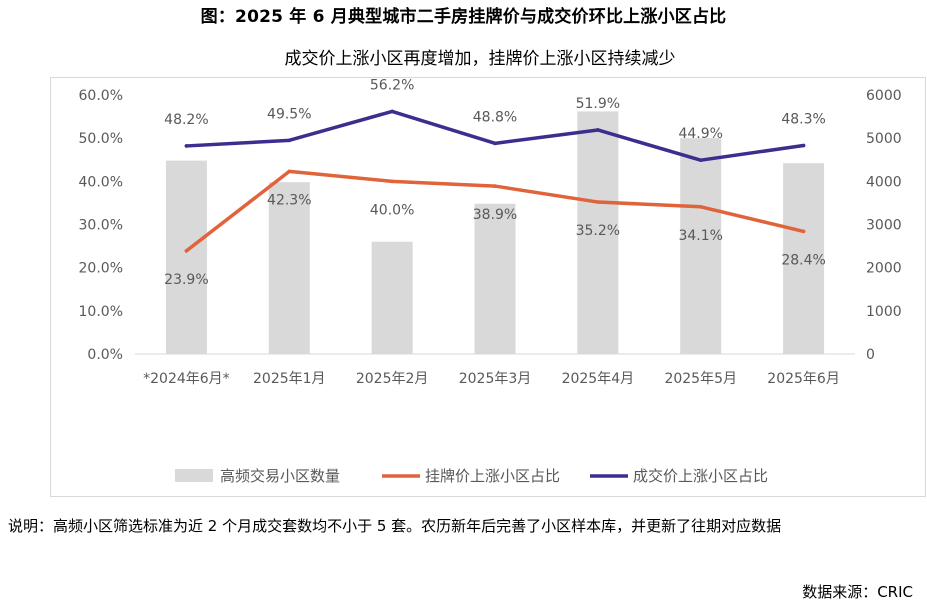 This screenshot has height=609, width=927. What do you see at coordinates (392, 85) in the screenshot?
I see `data-label-transaction: 56.2%` at bounding box center [392, 85].